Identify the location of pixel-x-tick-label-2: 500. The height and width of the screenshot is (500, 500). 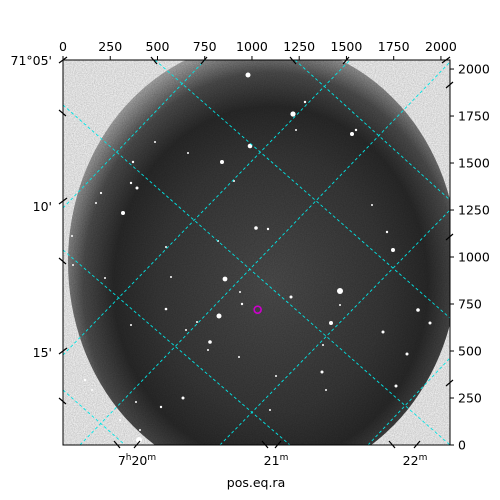
(158, 46).